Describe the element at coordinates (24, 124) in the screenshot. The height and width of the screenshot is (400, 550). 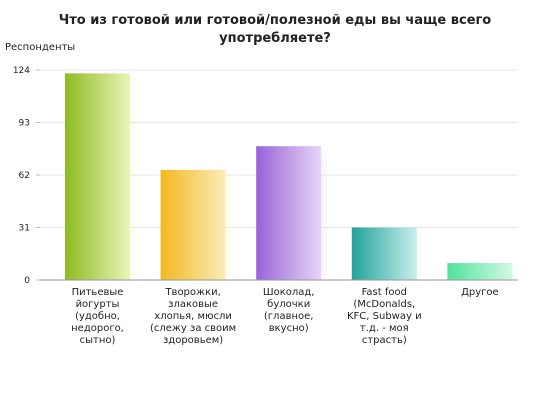
I see `y-tick-label: 93` at that location.